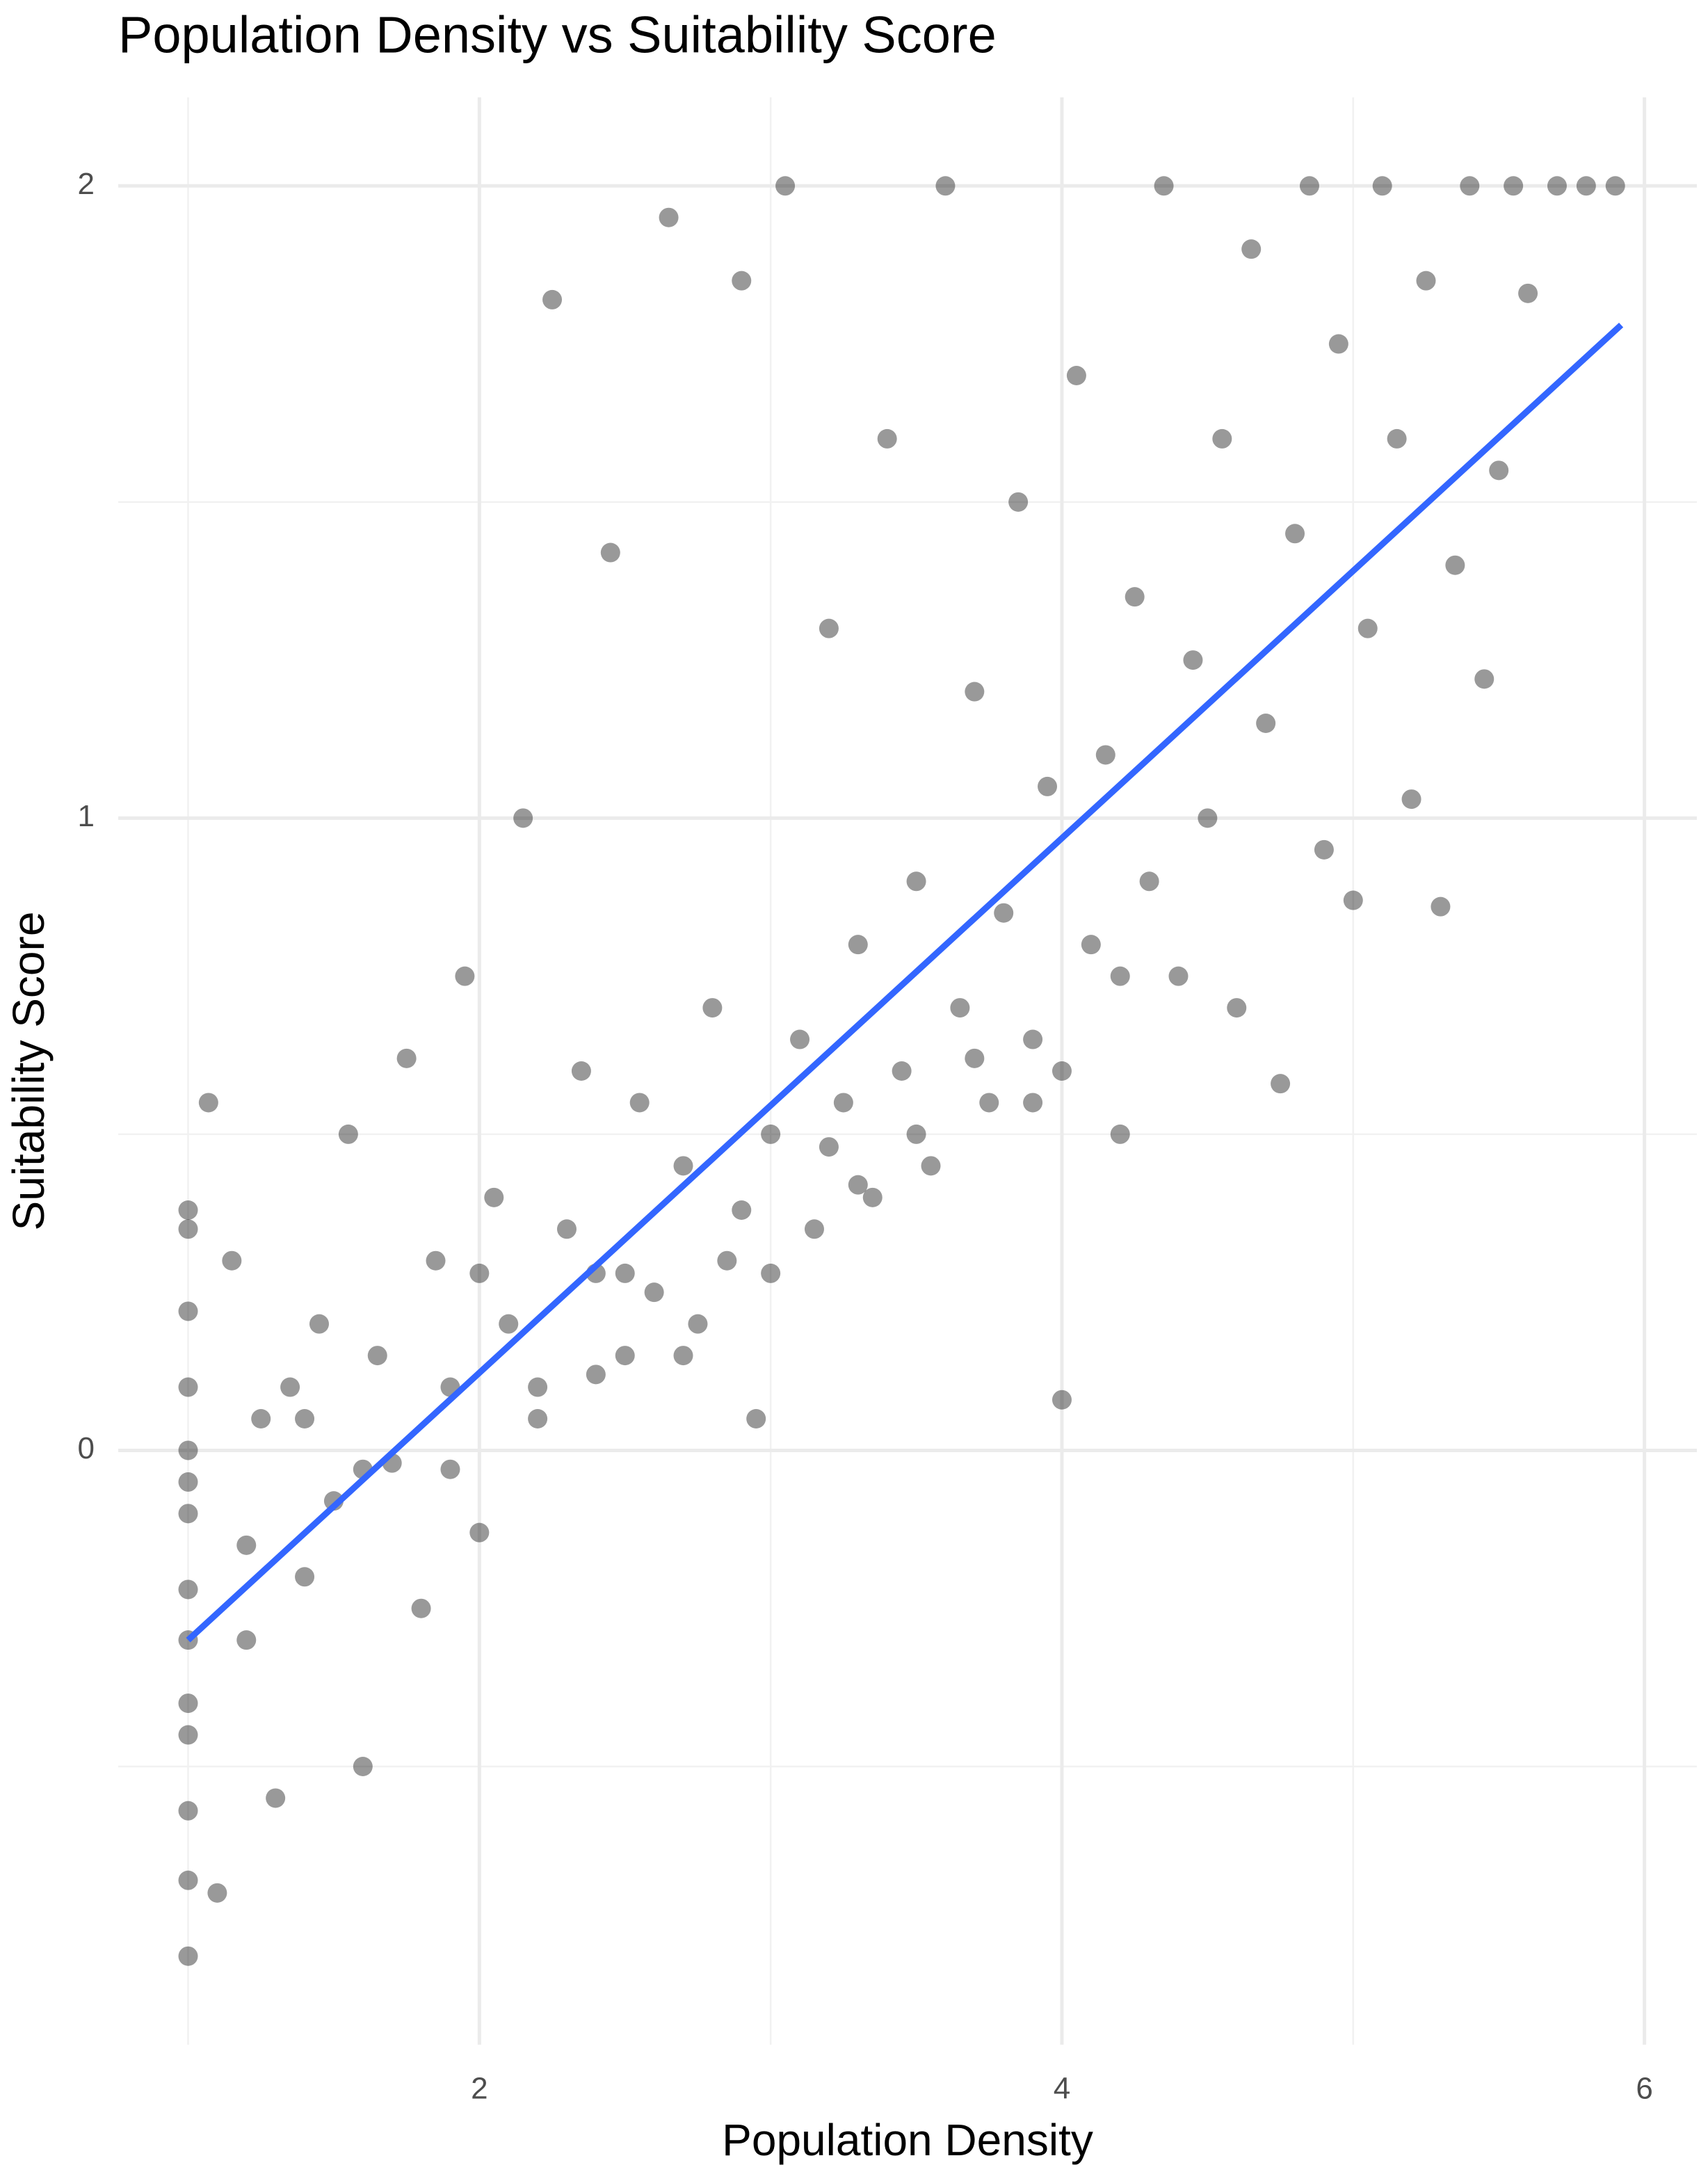 The height and width of the screenshot is (2181, 1708). Describe the element at coordinates (1062, 2089) in the screenshot. I see `x-tick-label: 4` at that location.